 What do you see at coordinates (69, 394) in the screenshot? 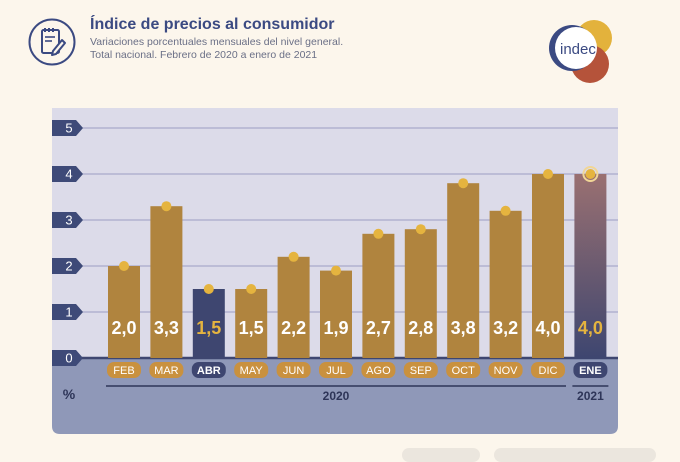
I see `y-axis-unit: %` at bounding box center [69, 394].